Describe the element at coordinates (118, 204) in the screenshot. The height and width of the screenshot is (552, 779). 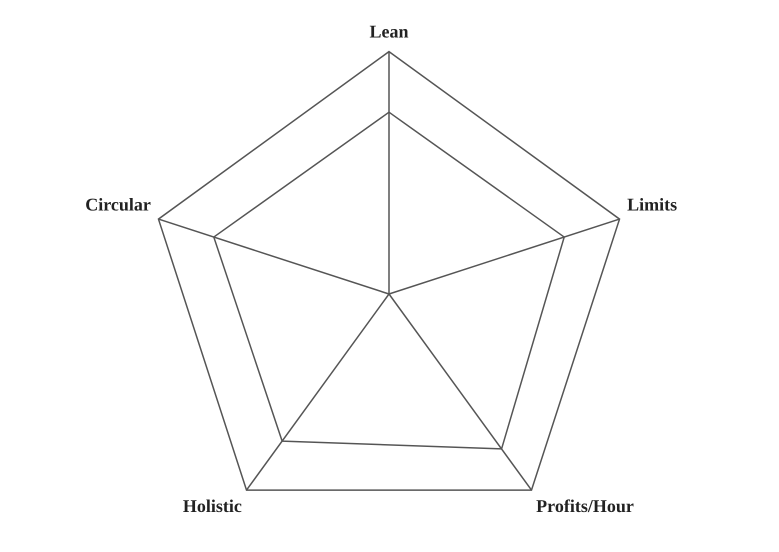
I see `spoke-label: Circular` at that location.